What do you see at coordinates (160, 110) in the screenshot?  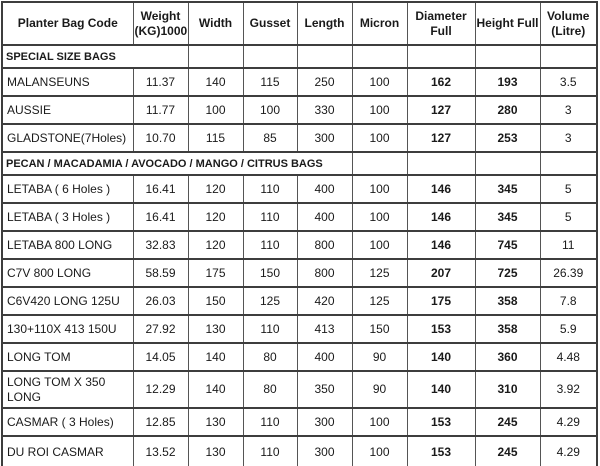 I see `value-cell: 11.77` at bounding box center [160, 110].